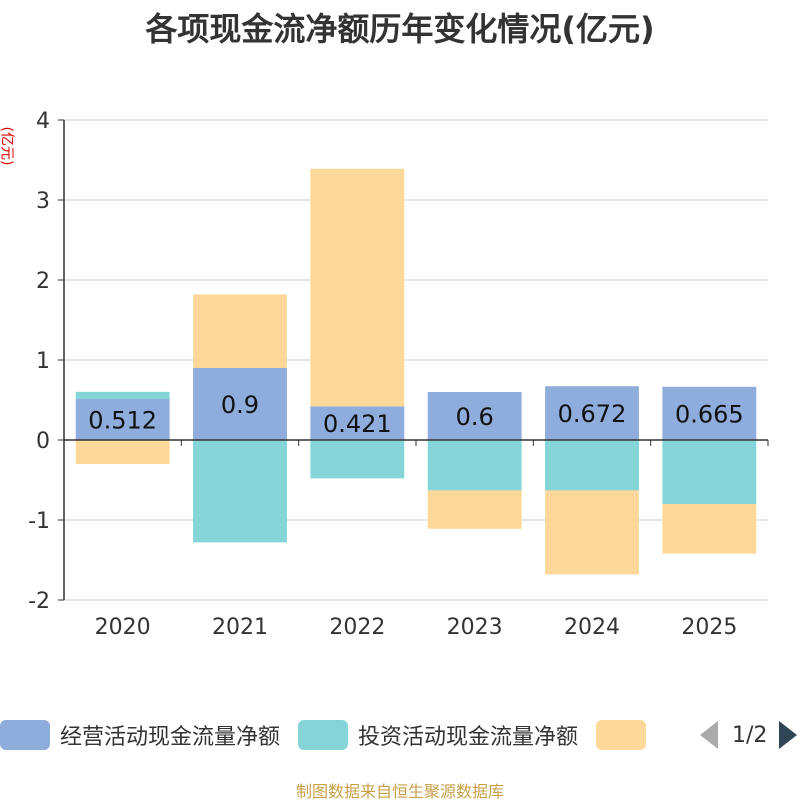 This screenshot has width=800, height=802. Describe the element at coordinates (123, 627) in the screenshot. I see `x-tick-label-2020: 2020` at that location.